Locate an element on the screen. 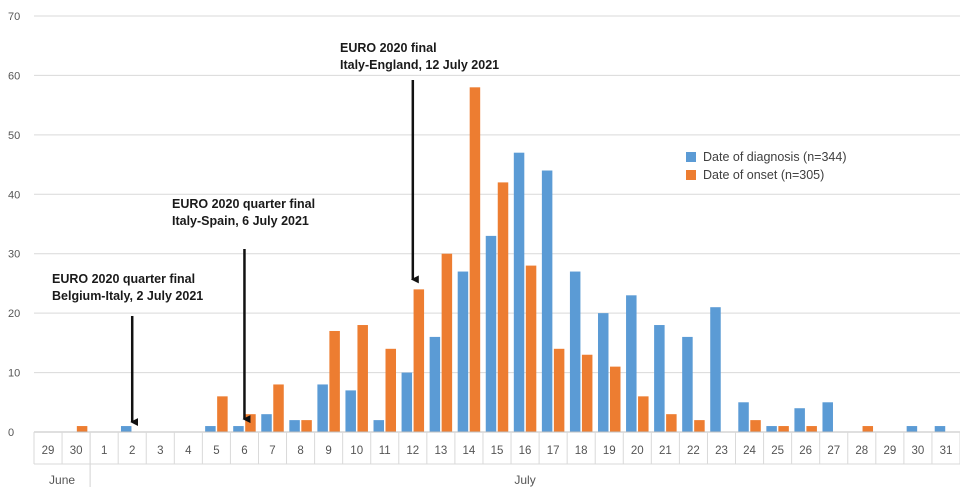 This screenshot has width=960, height=487. x-tick-label: 3 is located at coordinates (160, 451).